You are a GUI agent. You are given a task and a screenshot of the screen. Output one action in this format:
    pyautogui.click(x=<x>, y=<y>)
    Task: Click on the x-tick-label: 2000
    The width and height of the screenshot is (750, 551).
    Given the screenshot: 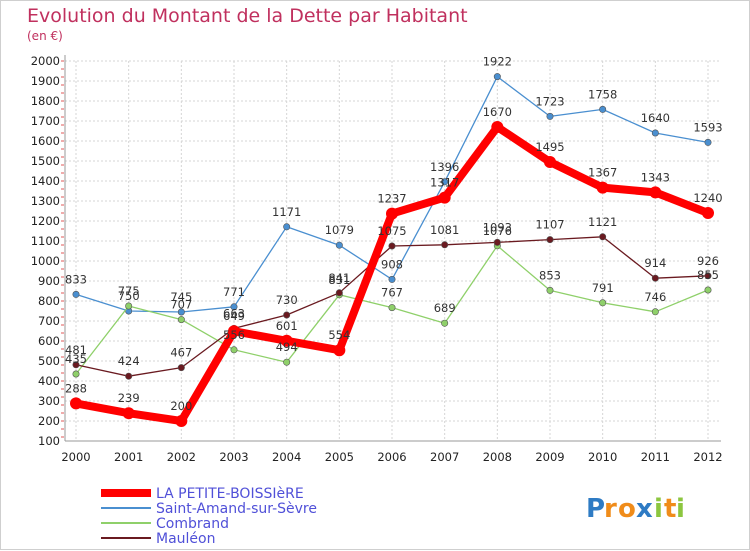 What is the action you would take?
    pyautogui.click(x=75, y=457)
    